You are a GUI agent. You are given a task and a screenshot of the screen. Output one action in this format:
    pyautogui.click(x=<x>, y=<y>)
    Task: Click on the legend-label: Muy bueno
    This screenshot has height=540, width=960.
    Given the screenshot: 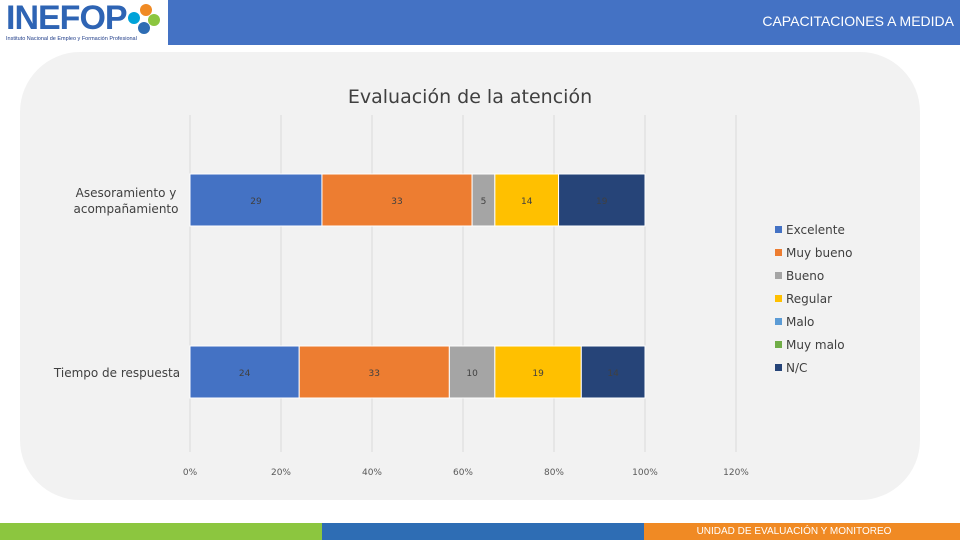 What is the action you would take?
    pyautogui.click(x=819, y=252)
    